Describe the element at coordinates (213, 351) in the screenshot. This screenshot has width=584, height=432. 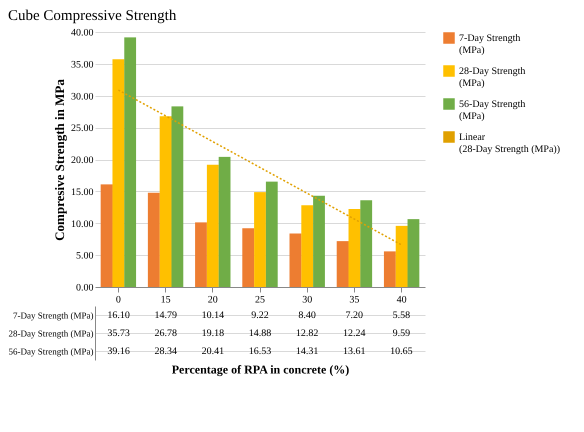
I see `data-label: 20.41` at that location.